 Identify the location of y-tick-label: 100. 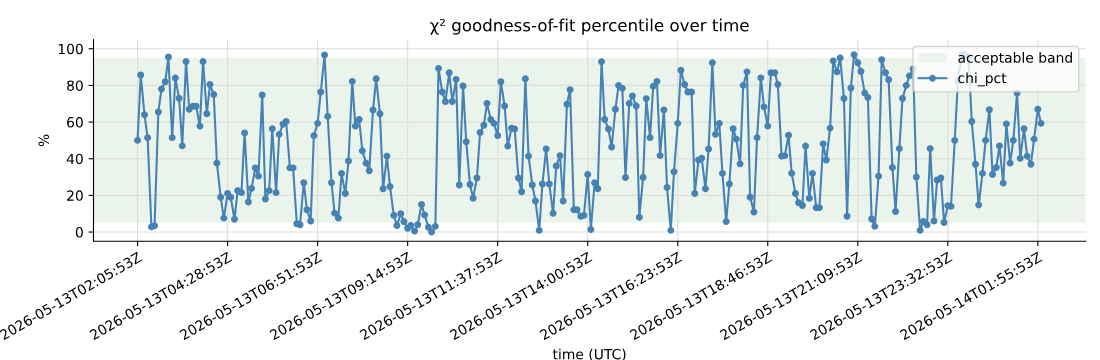
(70, 49).